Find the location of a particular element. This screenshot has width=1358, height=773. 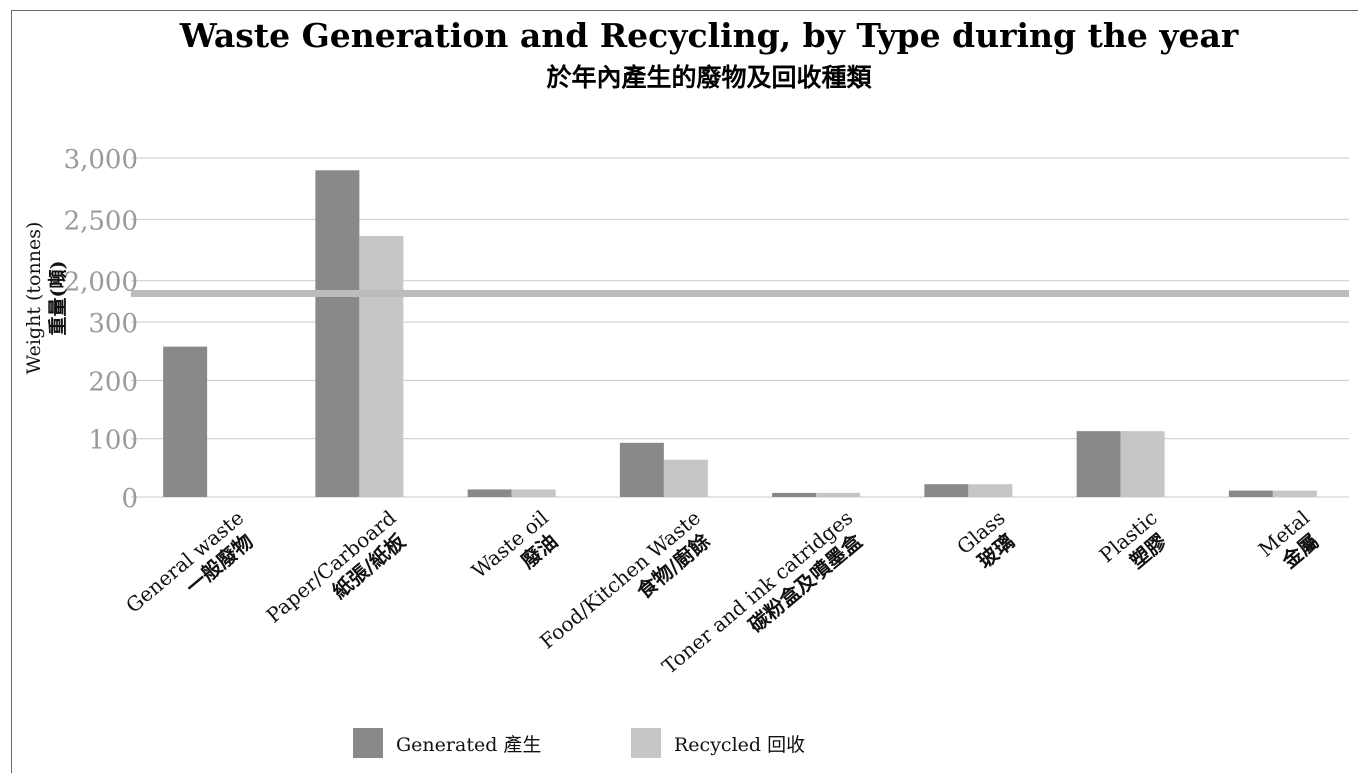

legend-item-generated: Generated 產生 is located at coordinates (447, 743).